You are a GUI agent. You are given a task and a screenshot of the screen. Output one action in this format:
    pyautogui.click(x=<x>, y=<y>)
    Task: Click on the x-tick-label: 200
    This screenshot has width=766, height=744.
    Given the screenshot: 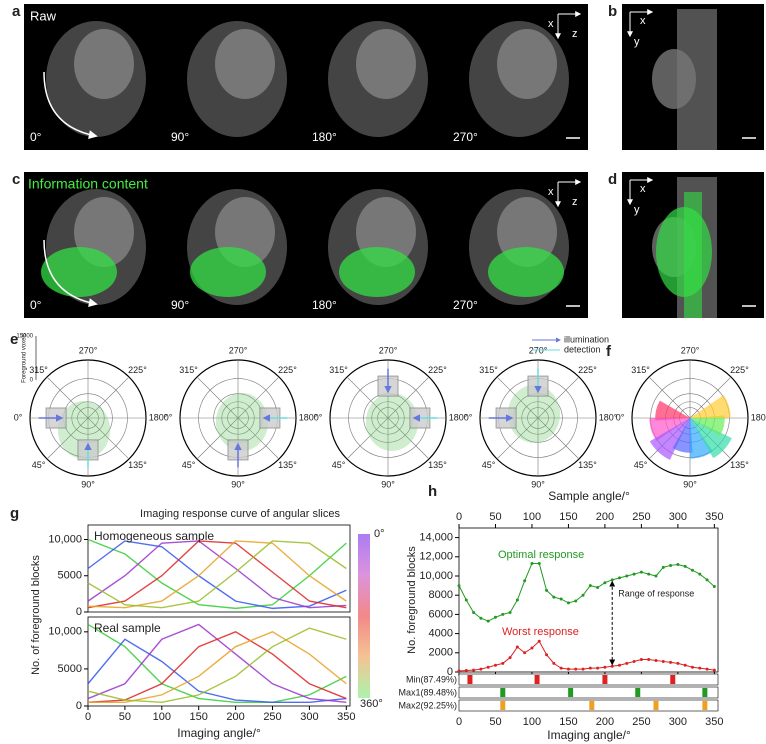 What is the action you would take?
    pyautogui.click(x=235, y=717)
    